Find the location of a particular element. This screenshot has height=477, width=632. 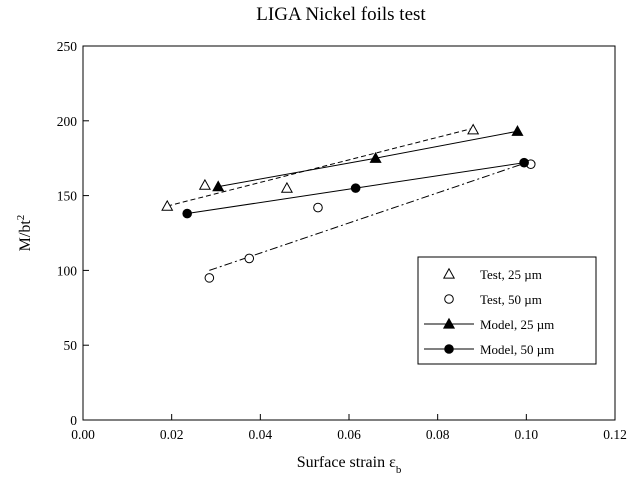

y-tick-label: 100 is located at coordinates (67, 270).